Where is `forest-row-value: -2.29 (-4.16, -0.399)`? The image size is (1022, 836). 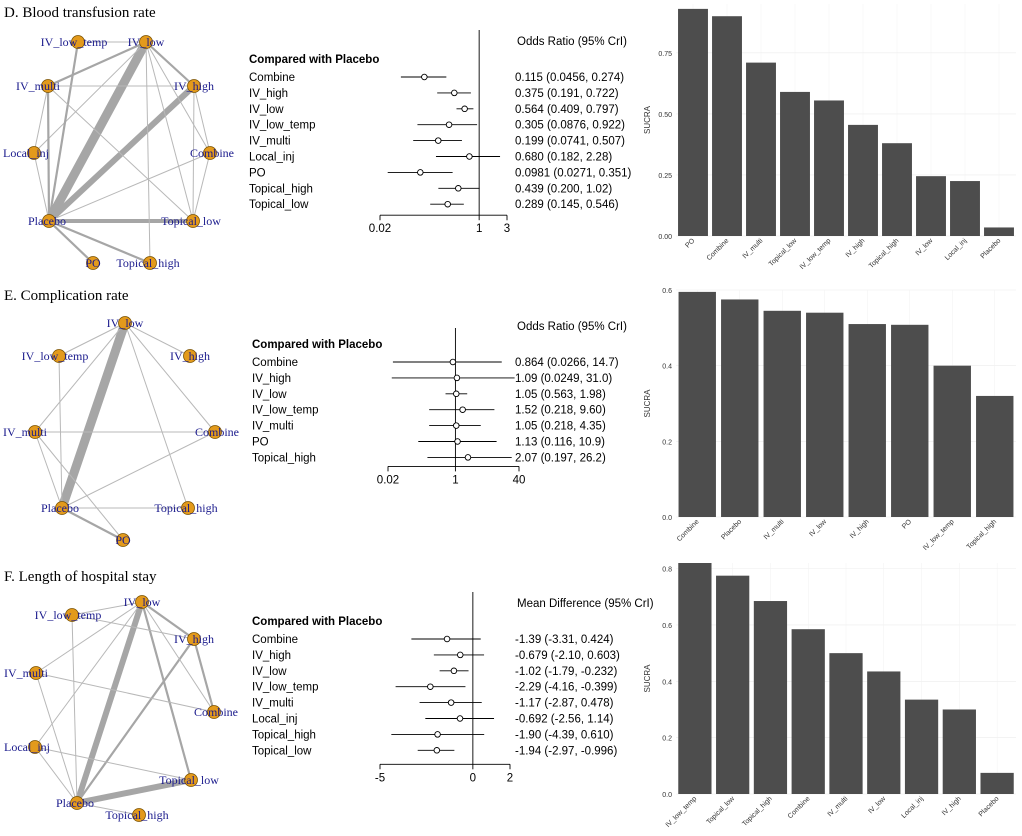 forest-row-value: -2.29 (-4.16, -0.399) is located at coordinates (566, 688).